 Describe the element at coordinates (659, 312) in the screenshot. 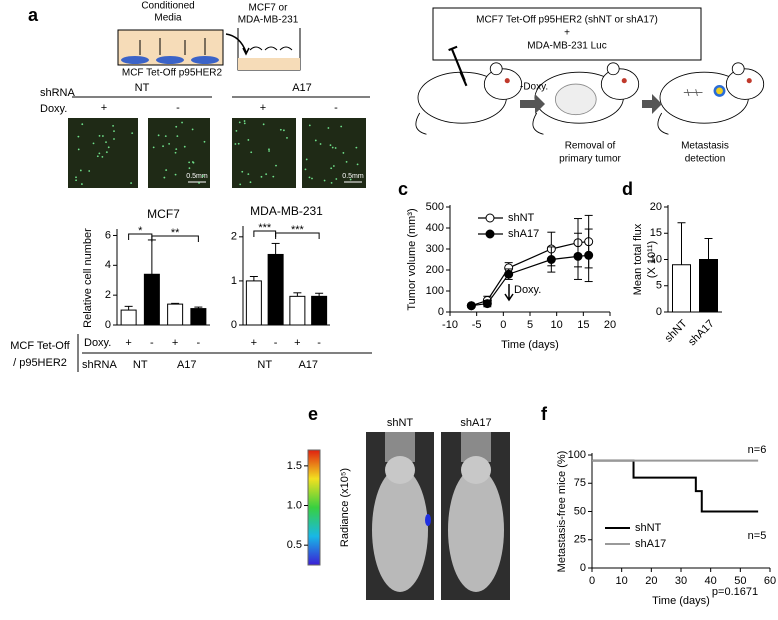

I see `y-tick-label: 0` at that location.